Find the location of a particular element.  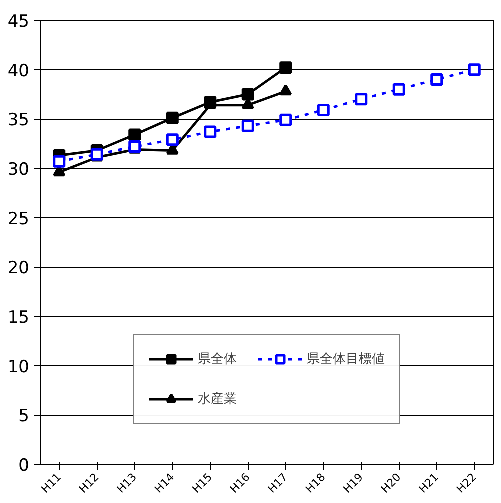

y-tick-label: 15 is located at coordinates (19, 318).